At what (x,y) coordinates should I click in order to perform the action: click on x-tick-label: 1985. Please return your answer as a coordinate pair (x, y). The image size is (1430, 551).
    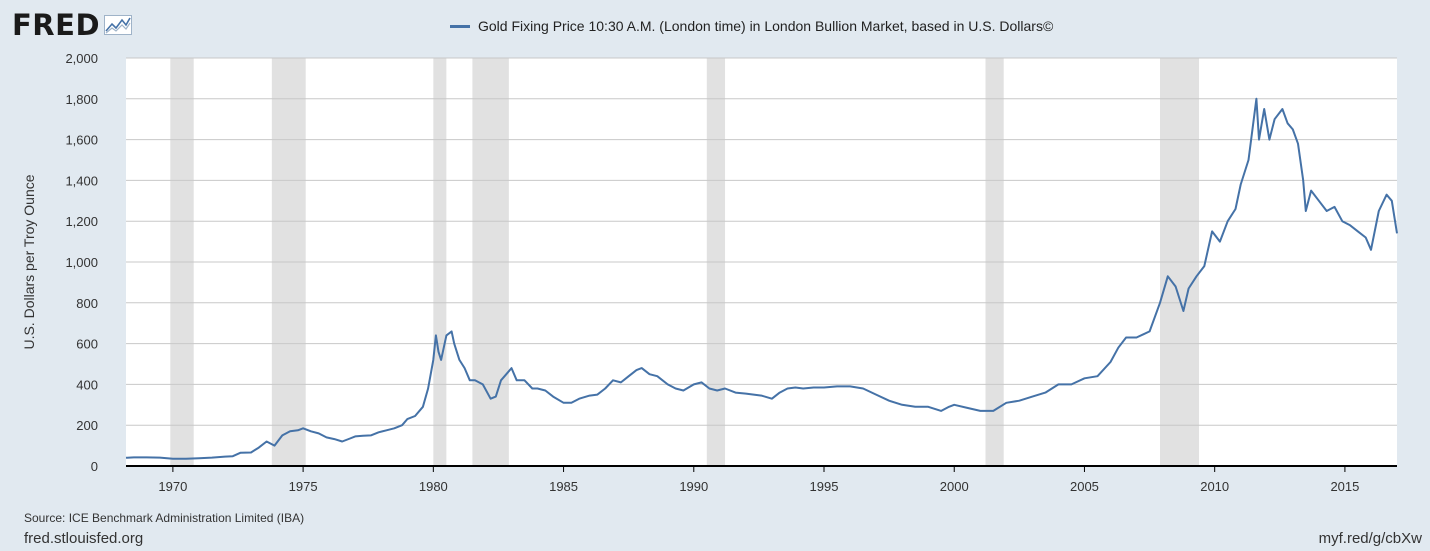
    Looking at the image, I should click on (563, 486).